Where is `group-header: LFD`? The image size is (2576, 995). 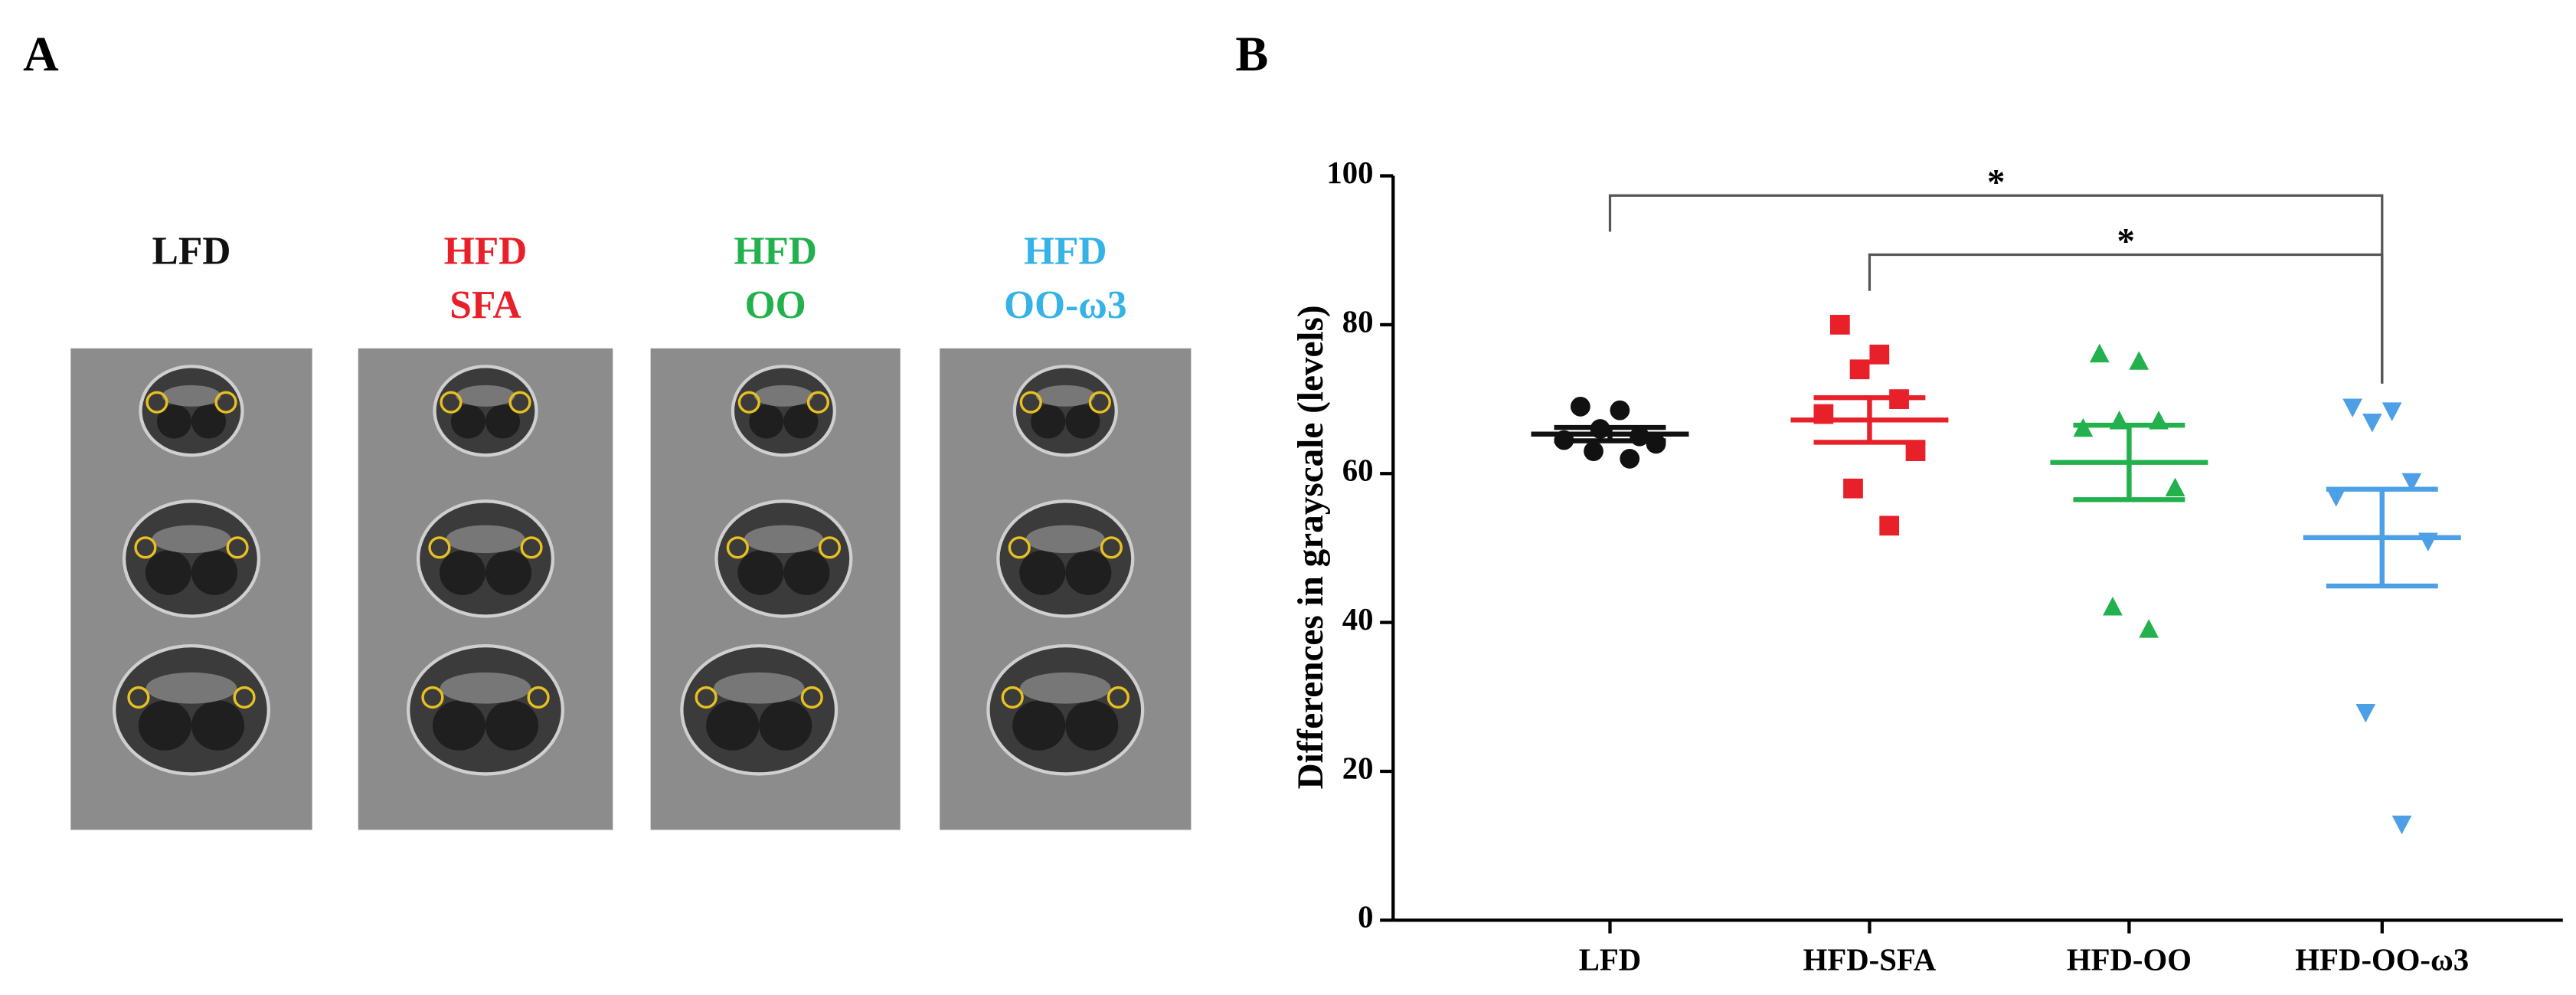 group-header: LFD is located at coordinates (191, 251).